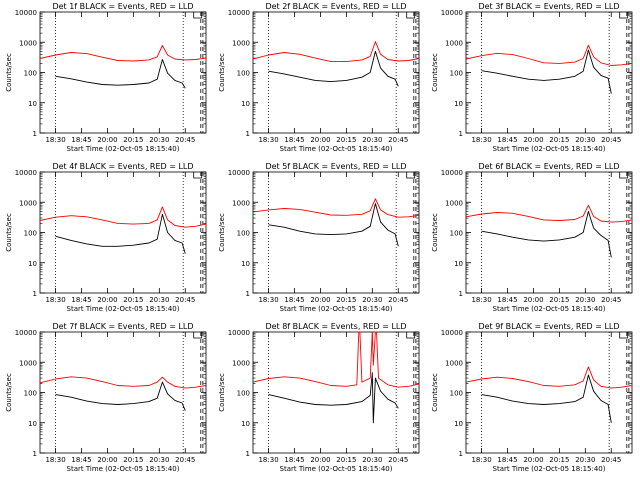  Describe the element at coordinates (335, 326) in the screenshot. I see `chart-title: Det 8f BLACK = Events, RED = LLD` at that location.